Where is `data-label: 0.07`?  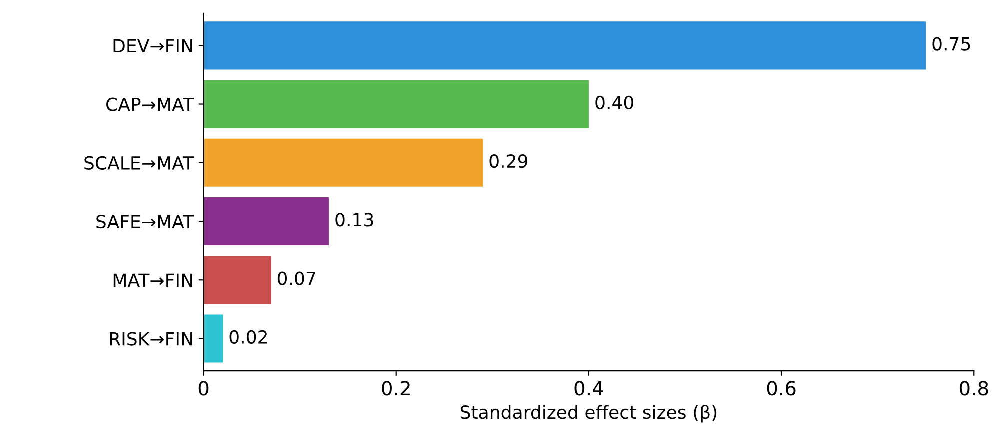 data-label: 0.07 is located at coordinates (297, 279).